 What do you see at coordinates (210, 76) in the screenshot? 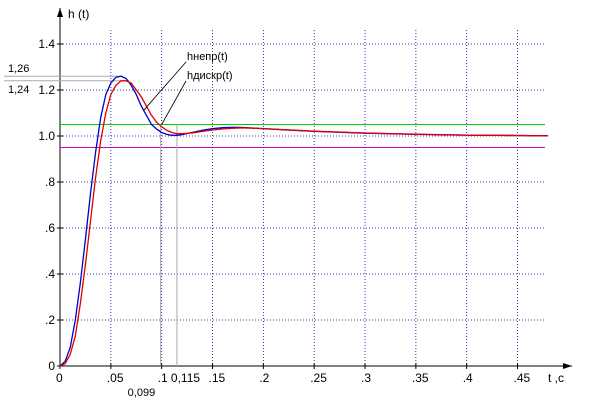
I see `series-label-discrete: hдискр(t)` at bounding box center [210, 76].